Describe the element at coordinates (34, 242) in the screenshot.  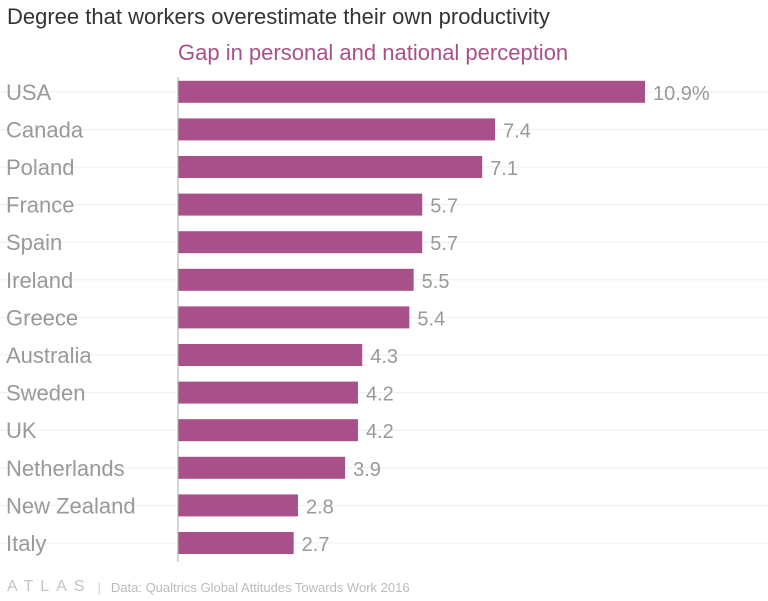
I see `category-label: Spain` at that location.